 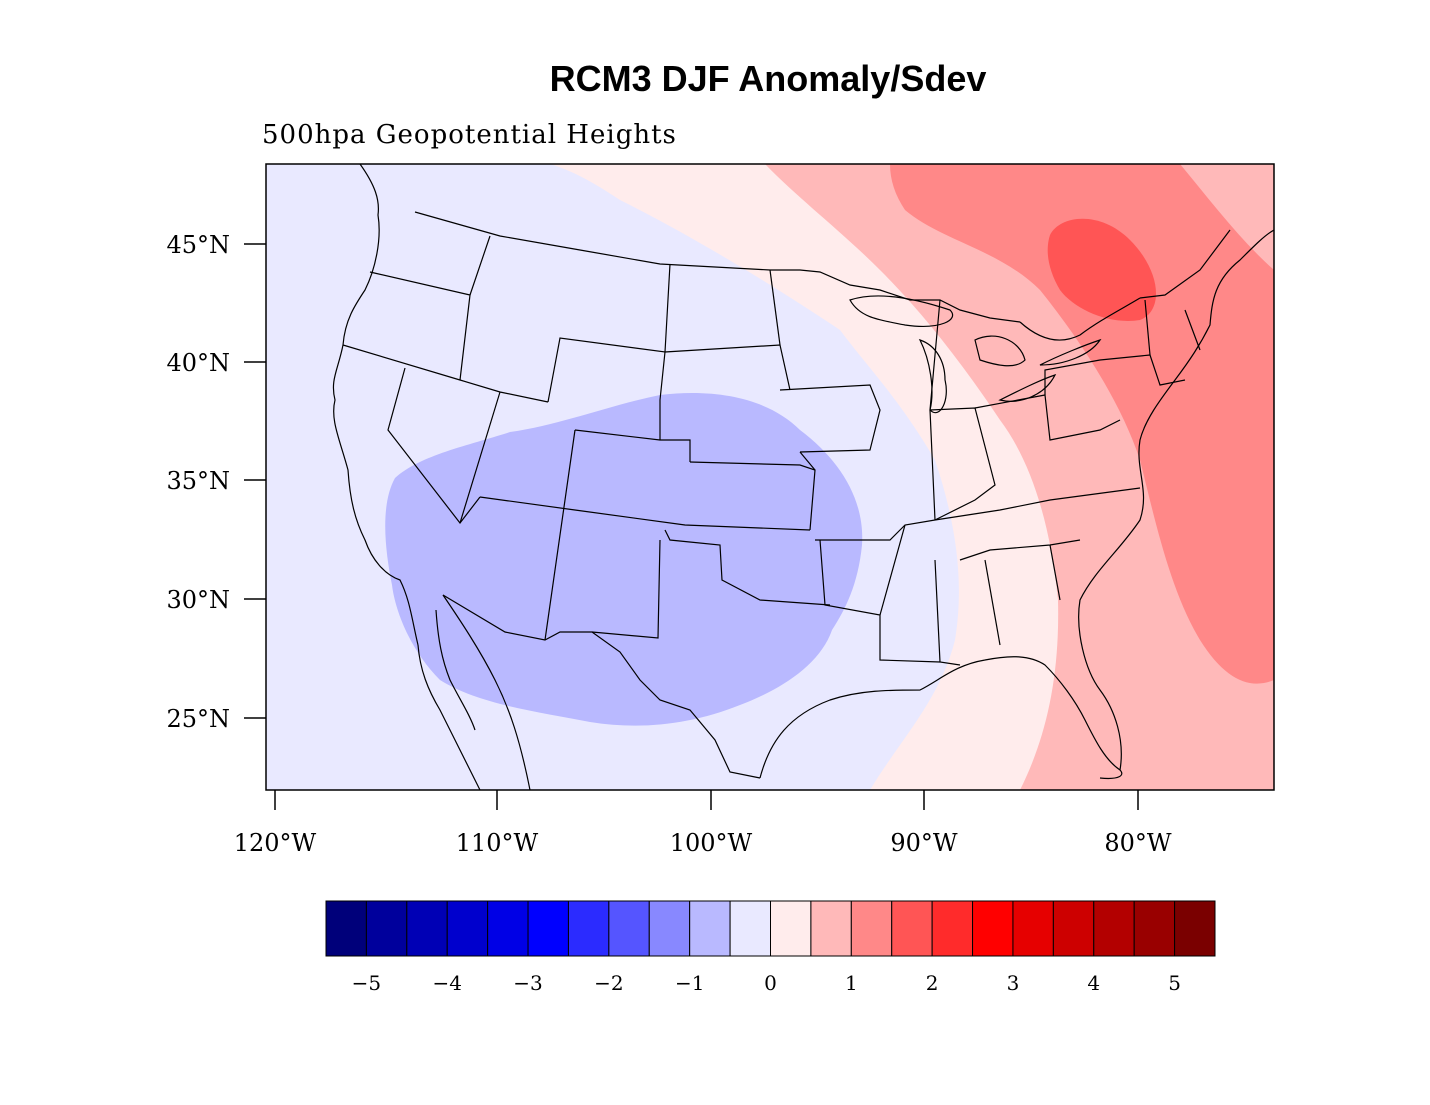 I want to click on lat-label-30: 30°N, so click(x=198, y=600).